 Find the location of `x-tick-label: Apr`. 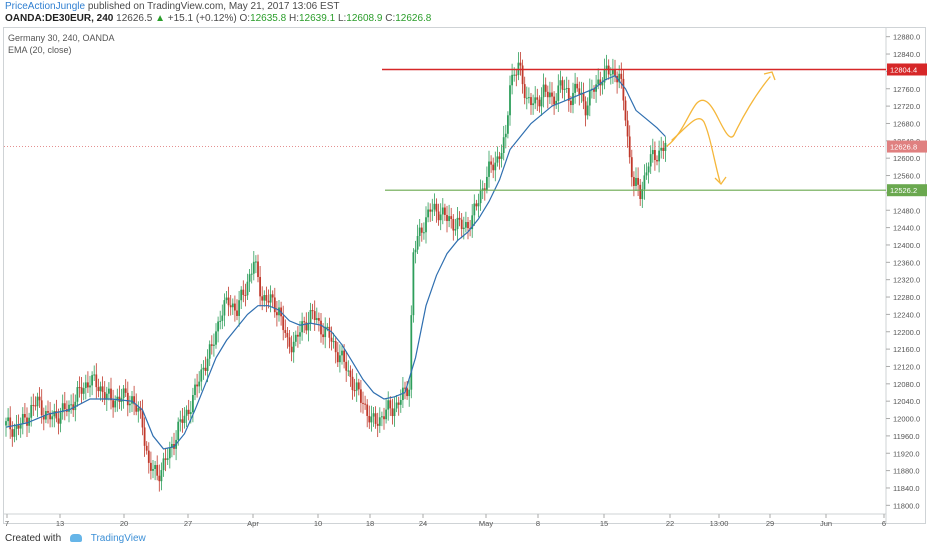

x-tick-label: Apr is located at coordinates (253, 523).